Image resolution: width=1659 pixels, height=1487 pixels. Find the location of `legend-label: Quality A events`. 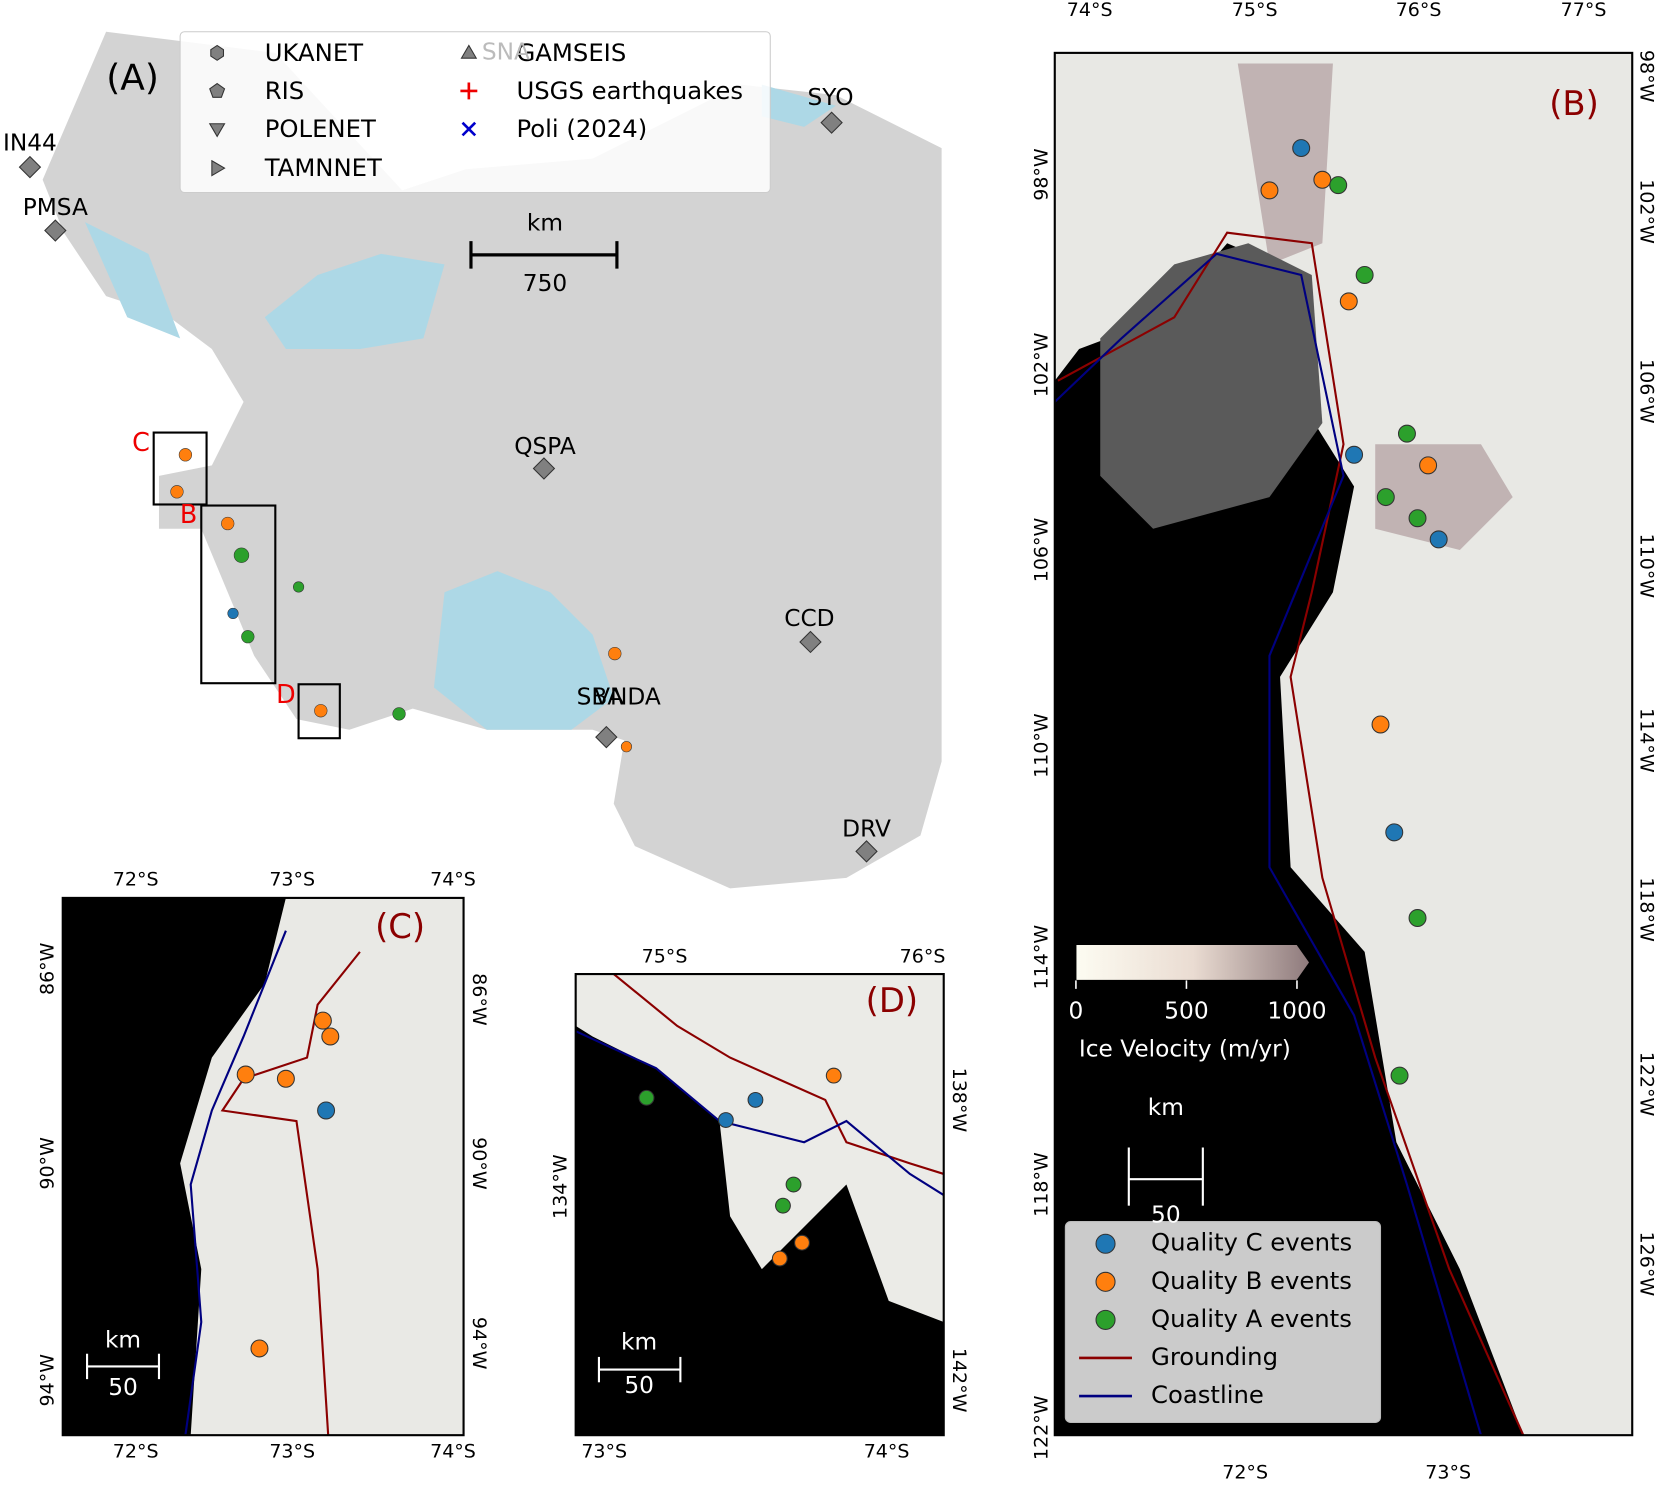

legend-label: Quality A events is located at coordinates (1251, 1318).